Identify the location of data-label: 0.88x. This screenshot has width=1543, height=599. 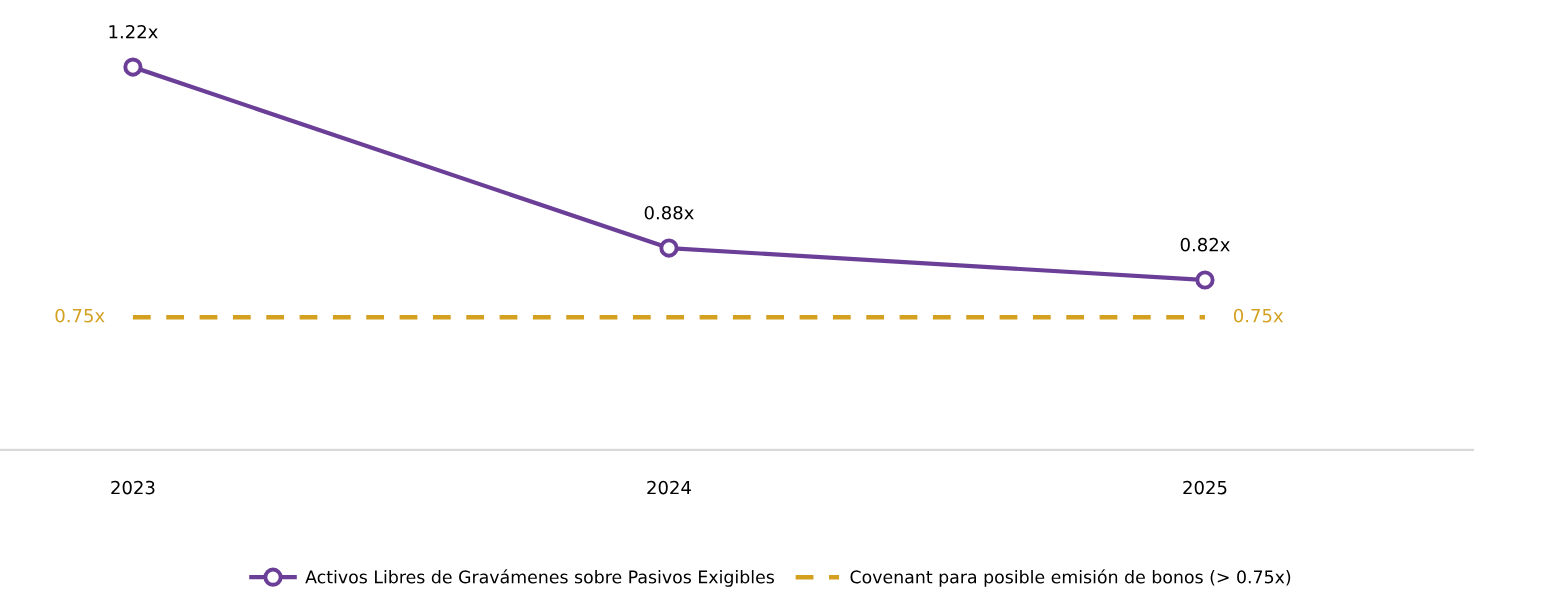
(669, 212).